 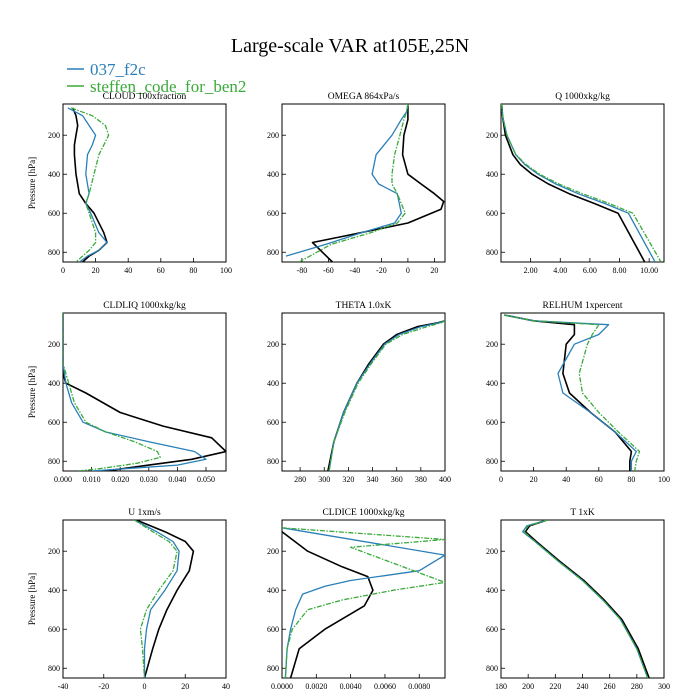 I want to click on x-tick-label: 0.0000, so click(x=282, y=686).